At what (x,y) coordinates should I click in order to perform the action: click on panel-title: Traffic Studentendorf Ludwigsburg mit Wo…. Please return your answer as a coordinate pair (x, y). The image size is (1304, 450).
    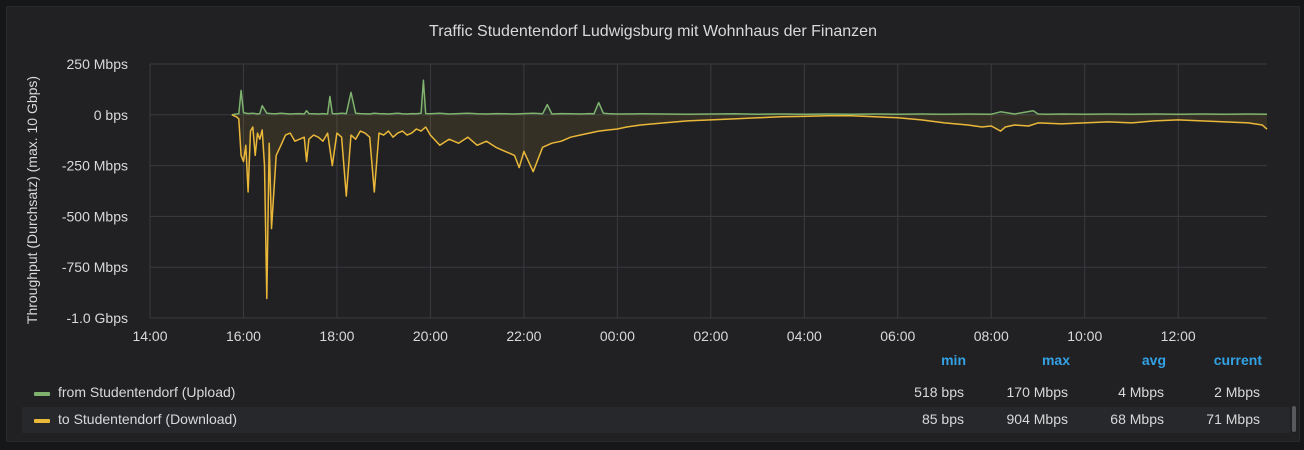
    Looking at the image, I should click on (653, 31).